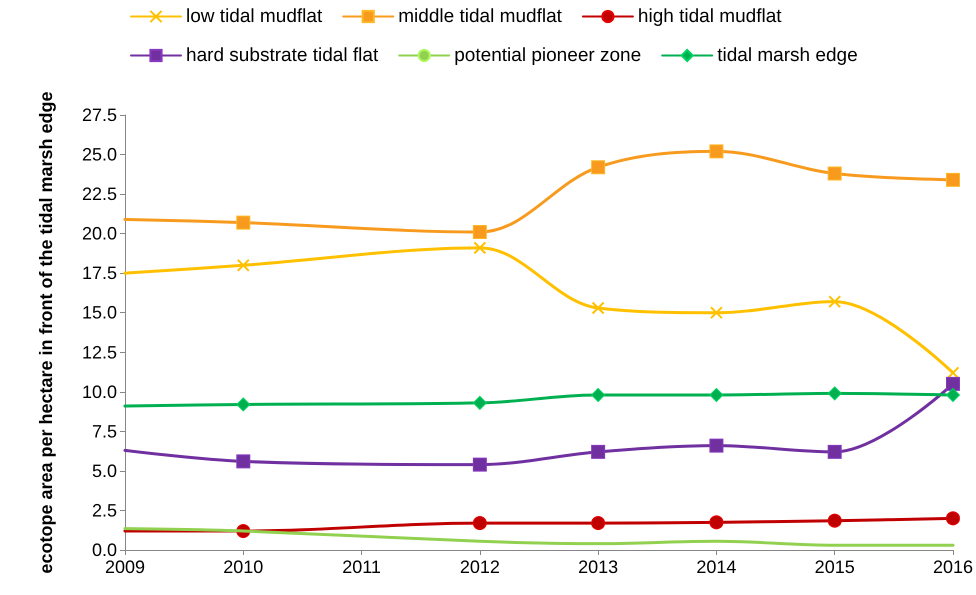 Image resolution: width=976 pixels, height=595 pixels. Describe the element at coordinates (787, 55) in the screenshot. I see `legend-label: tidal marsh edge` at that location.